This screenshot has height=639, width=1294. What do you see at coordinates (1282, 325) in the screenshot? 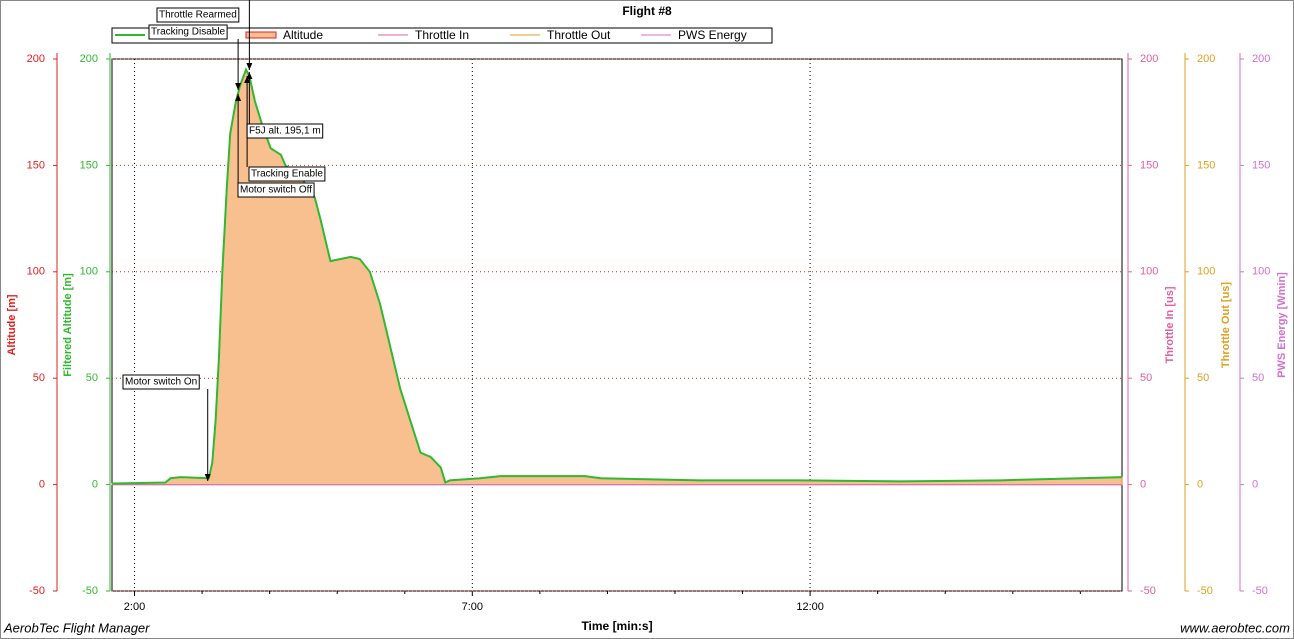
I see `y-axis-label: PWS Energy [Wmin]` at bounding box center [1282, 325].